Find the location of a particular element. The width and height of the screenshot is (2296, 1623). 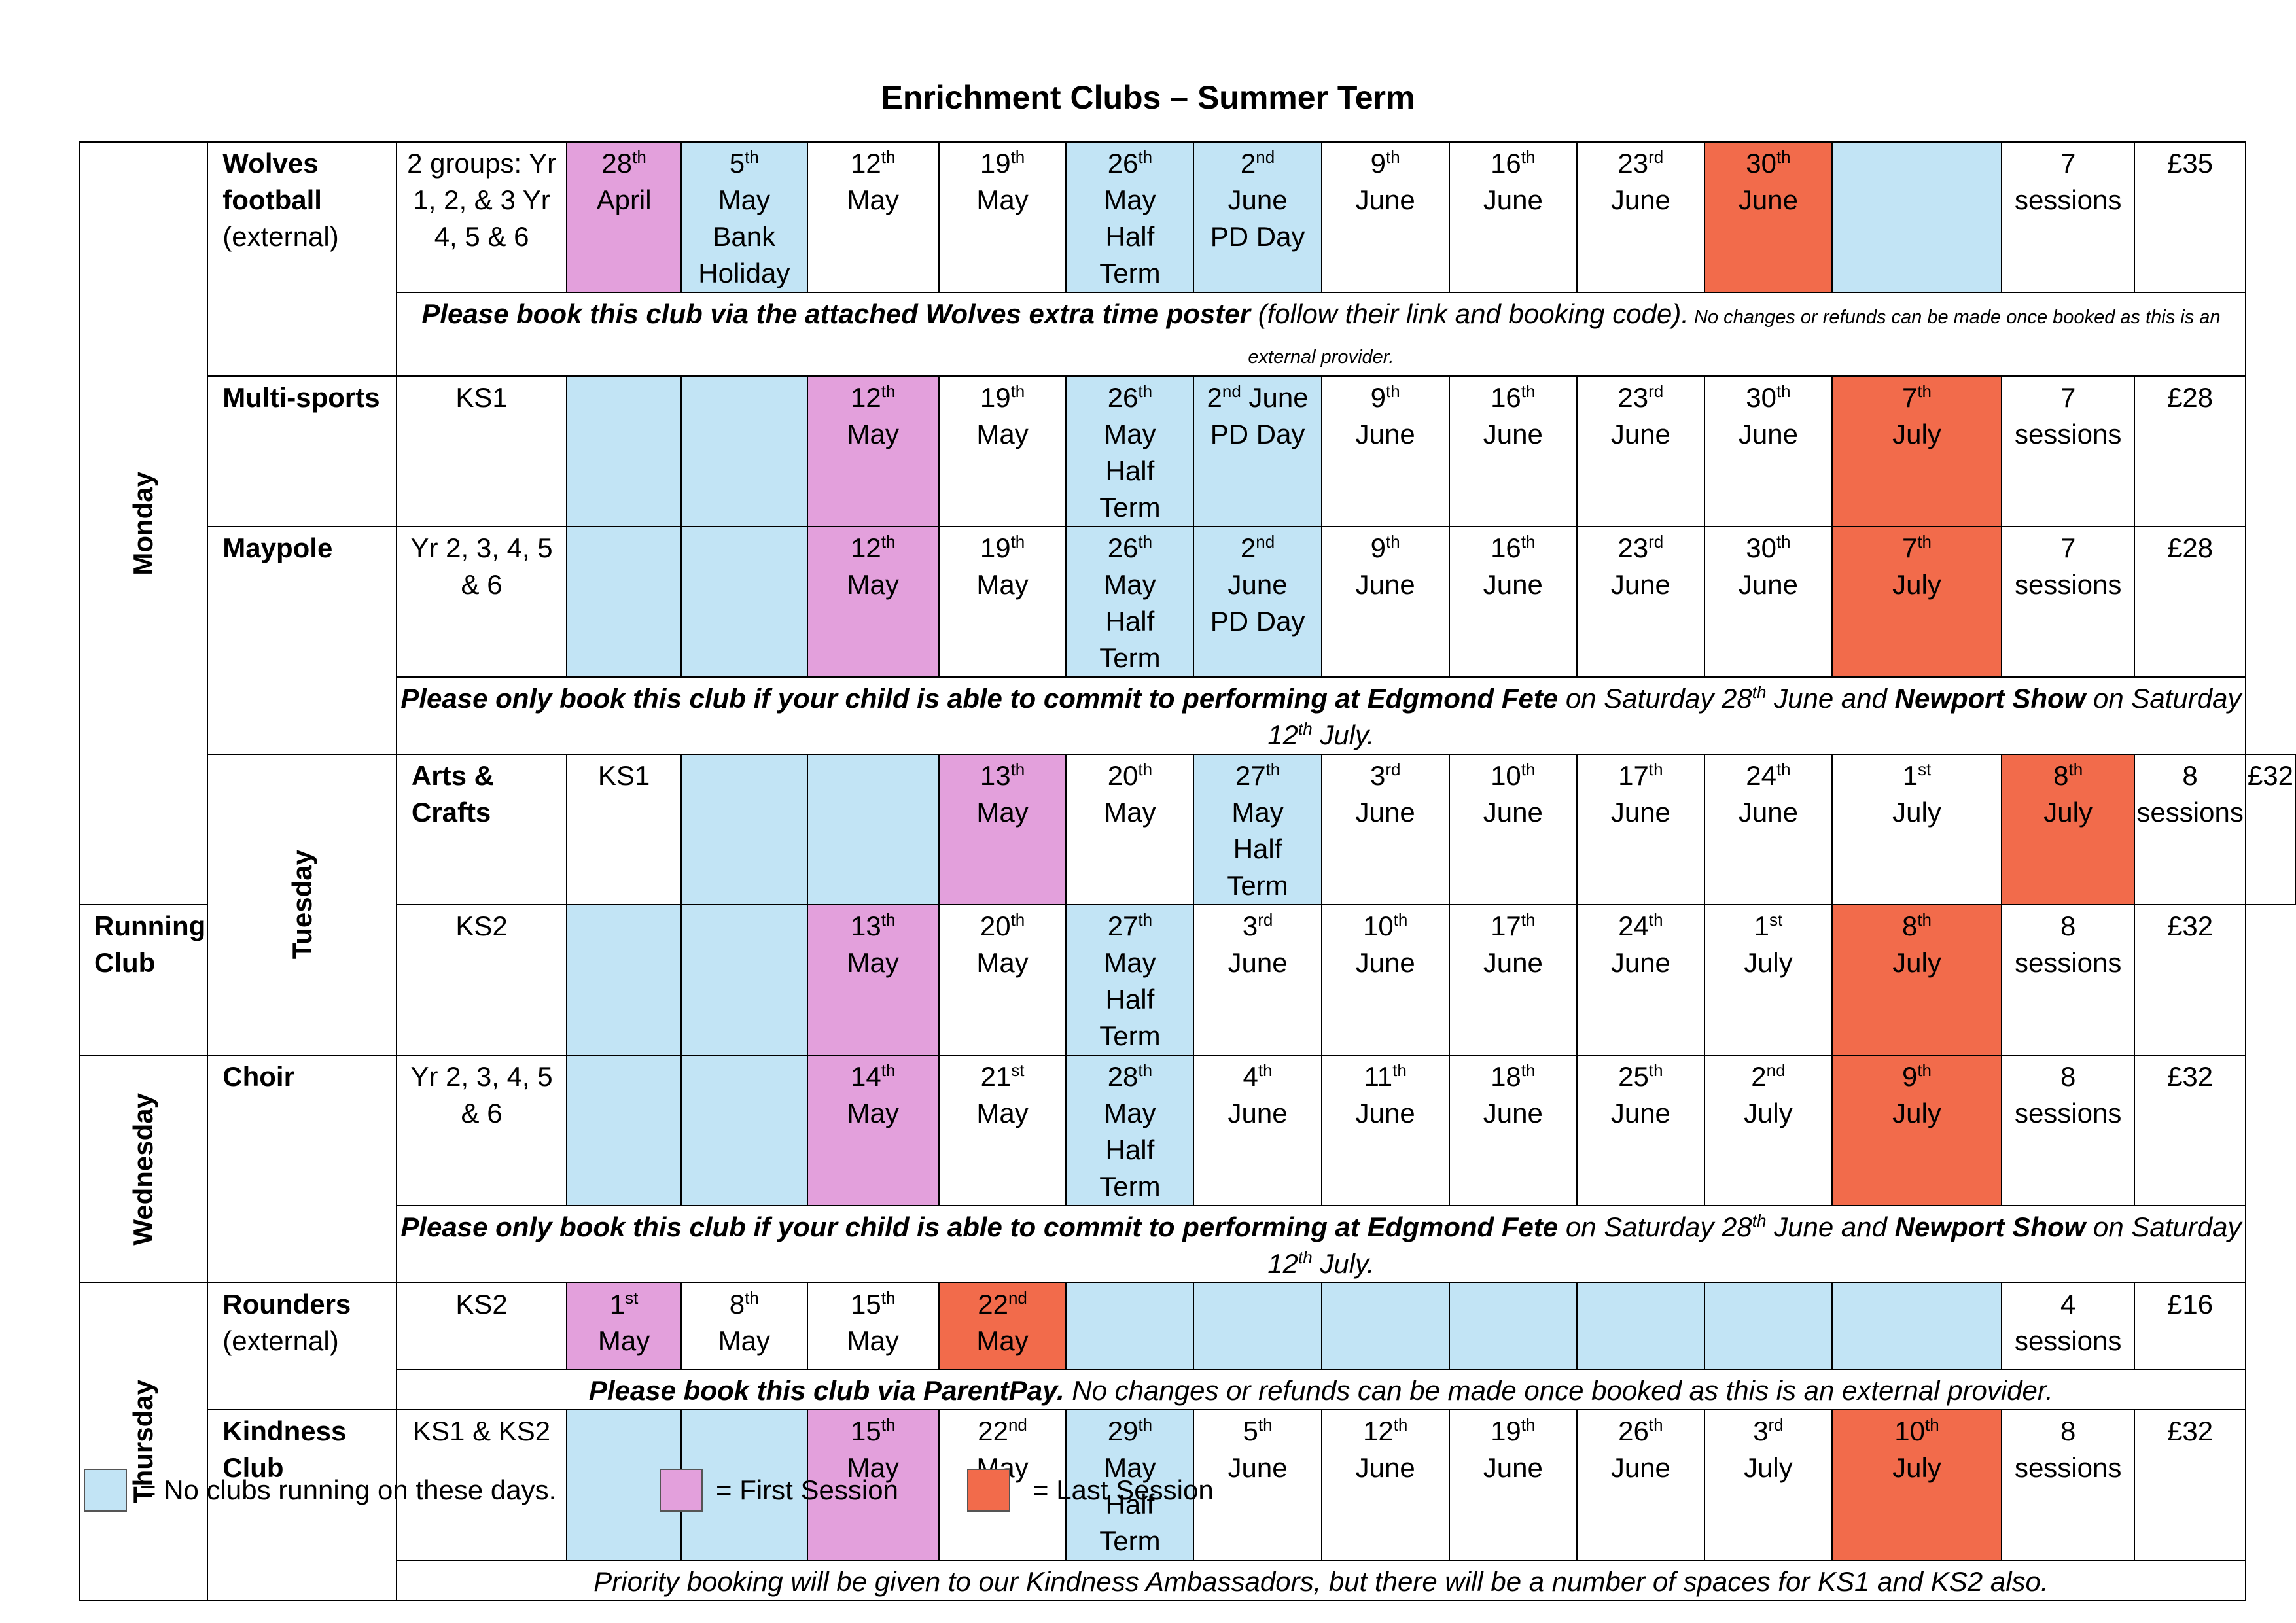

groups-cell: KS1 & KS2 is located at coordinates (481, 1485).